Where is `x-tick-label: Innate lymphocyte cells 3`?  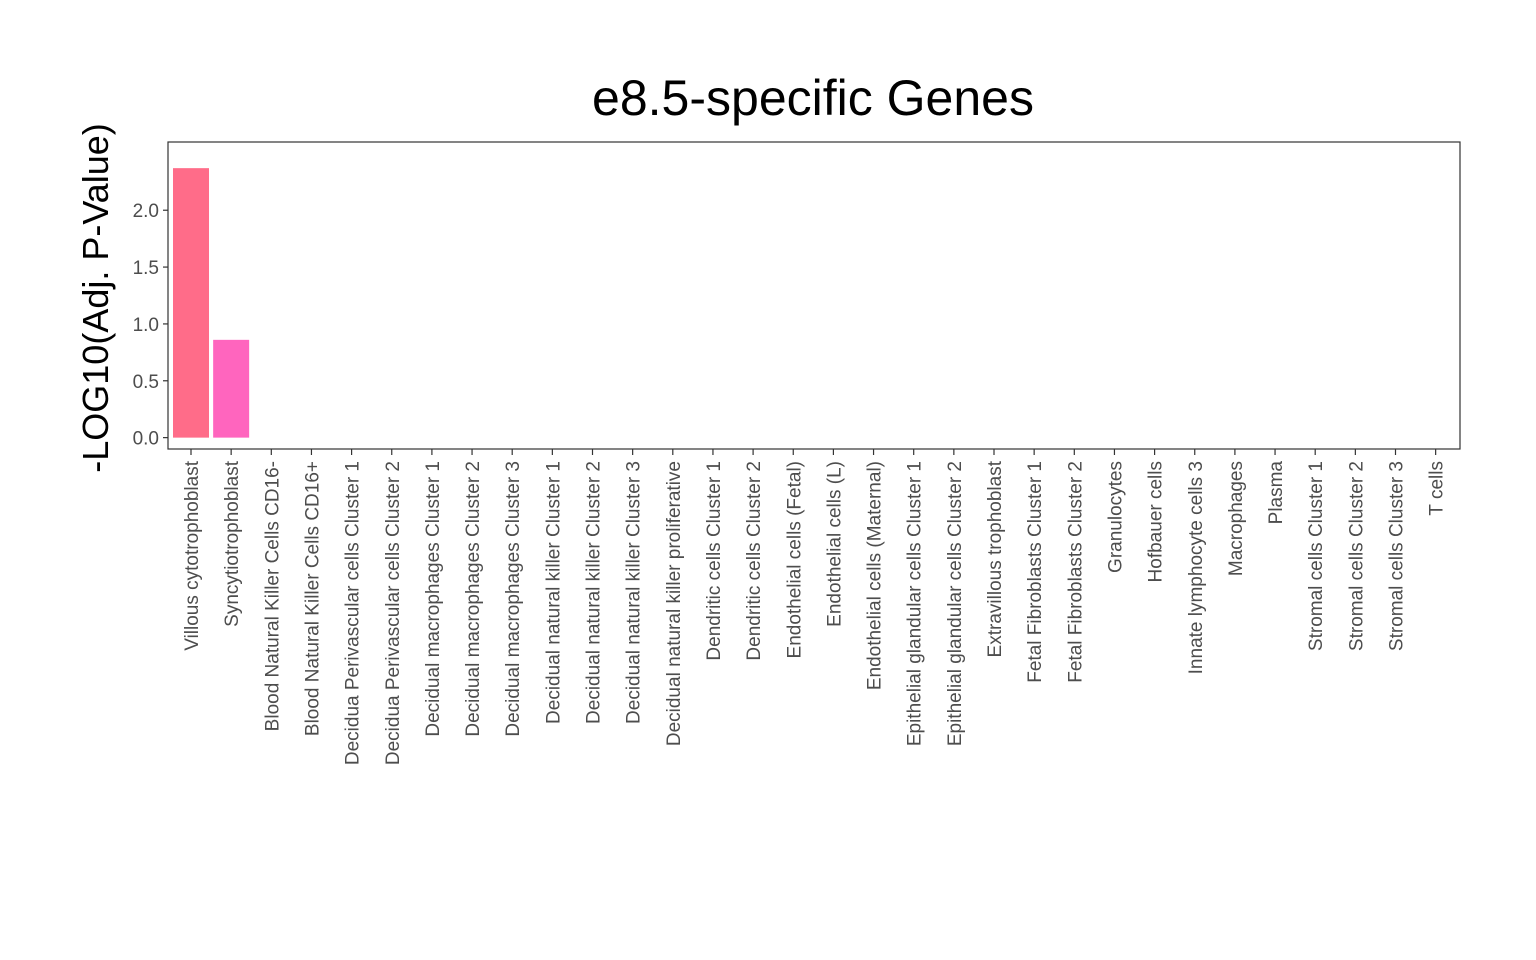
x-tick-label: Innate lymphocyte cells 3 is located at coordinates (1196, 567).